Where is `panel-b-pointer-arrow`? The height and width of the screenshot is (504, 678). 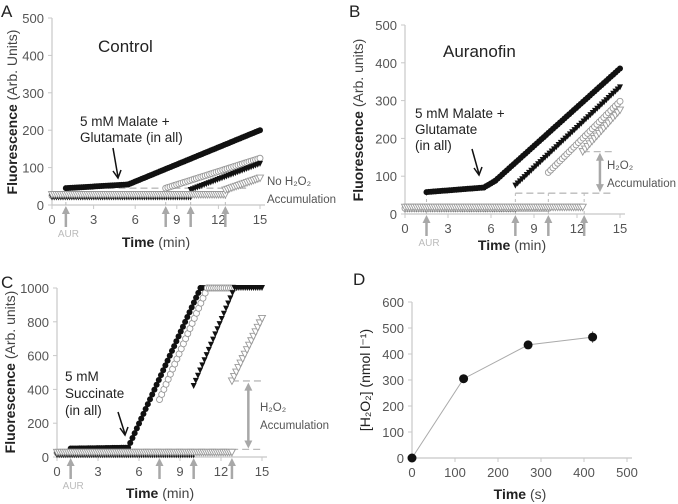 panel-b-pointer-arrow is located at coordinates (475, 161).